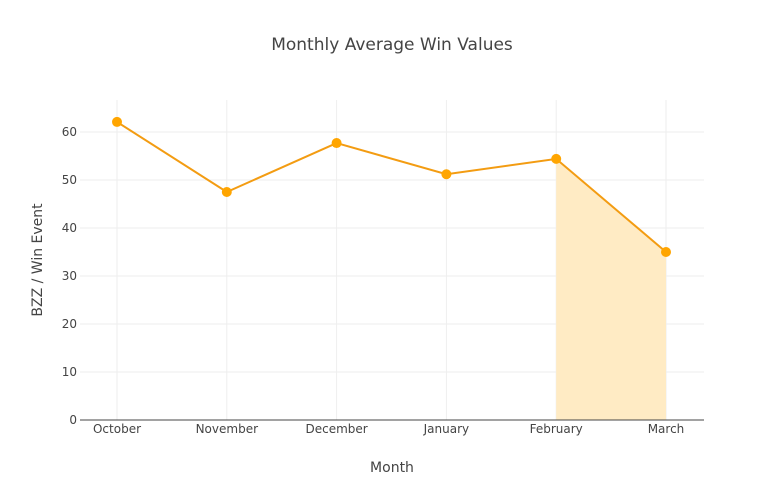  What do you see at coordinates (392, 45) in the screenshot?
I see `chart-title: Monthly Average Win Values` at bounding box center [392, 45].